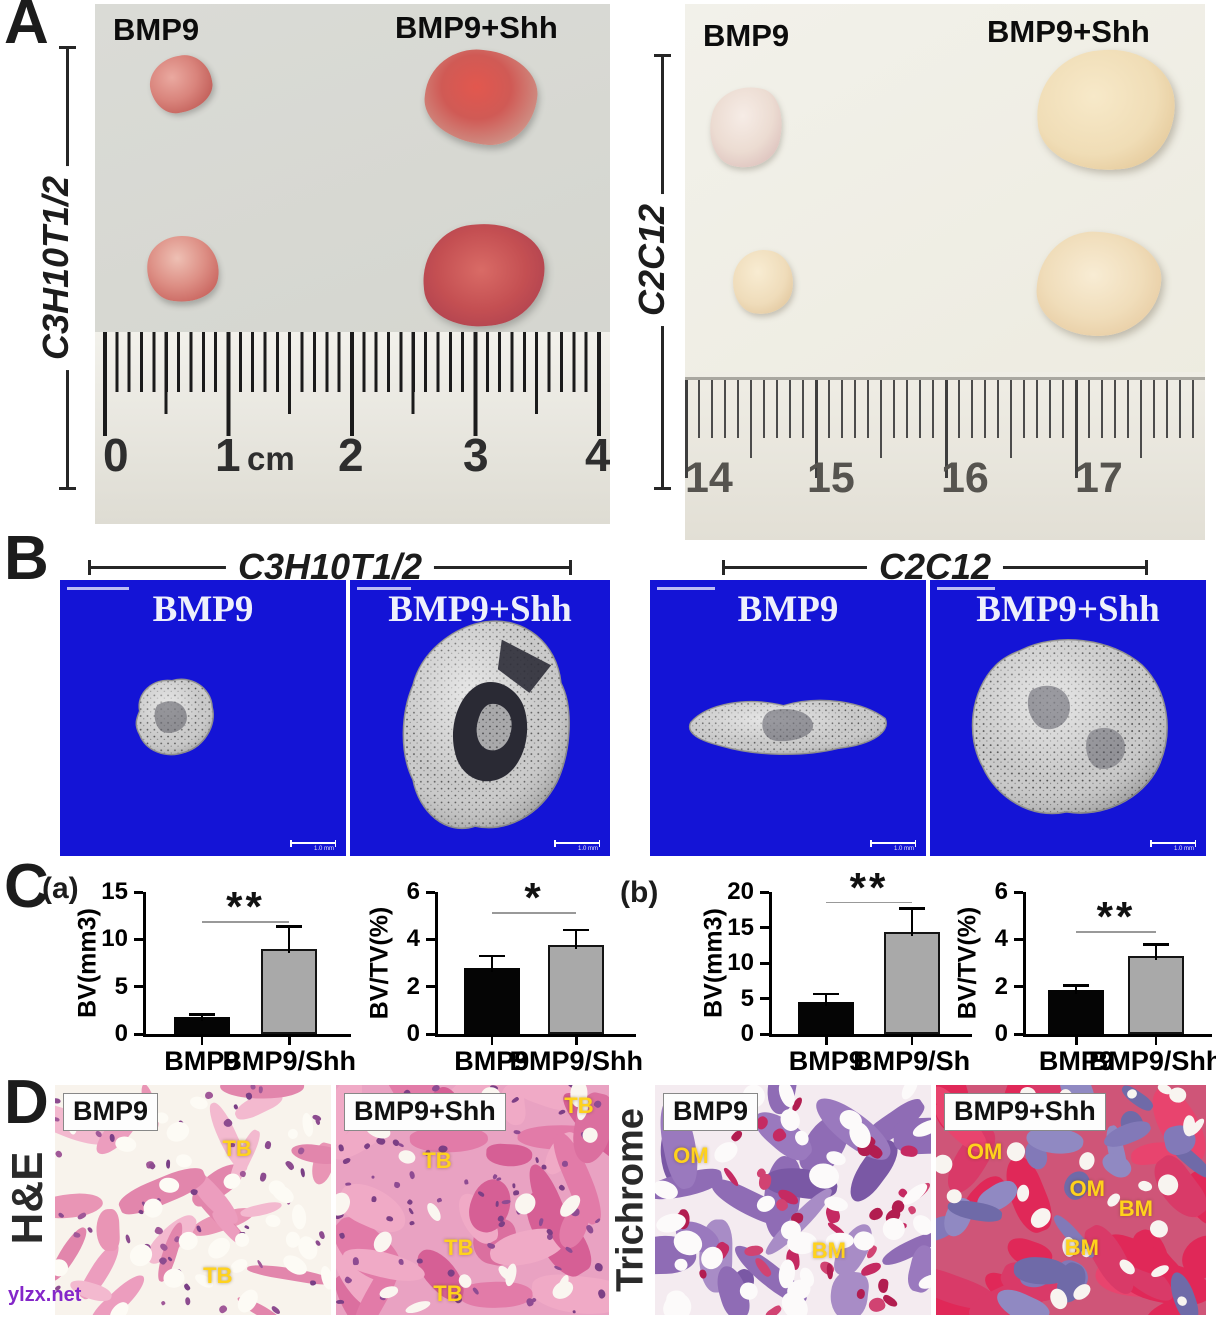  What do you see at coordinates (472, 1200) in the screenshot?
I see `histology-image-he-bmp9shh: BMP9+Shh TB TB TB TB` at bounding box center [472, 1200].